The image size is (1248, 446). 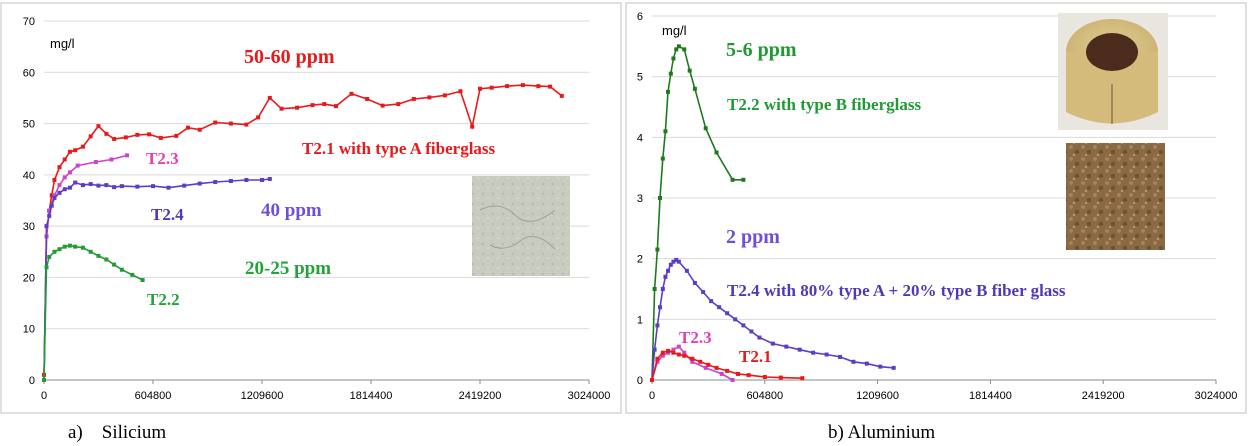 What do you see at coordinates (153, 396) in the screenshot?
I see `x-tick-label: 604800` at bounding box center [153, 396].